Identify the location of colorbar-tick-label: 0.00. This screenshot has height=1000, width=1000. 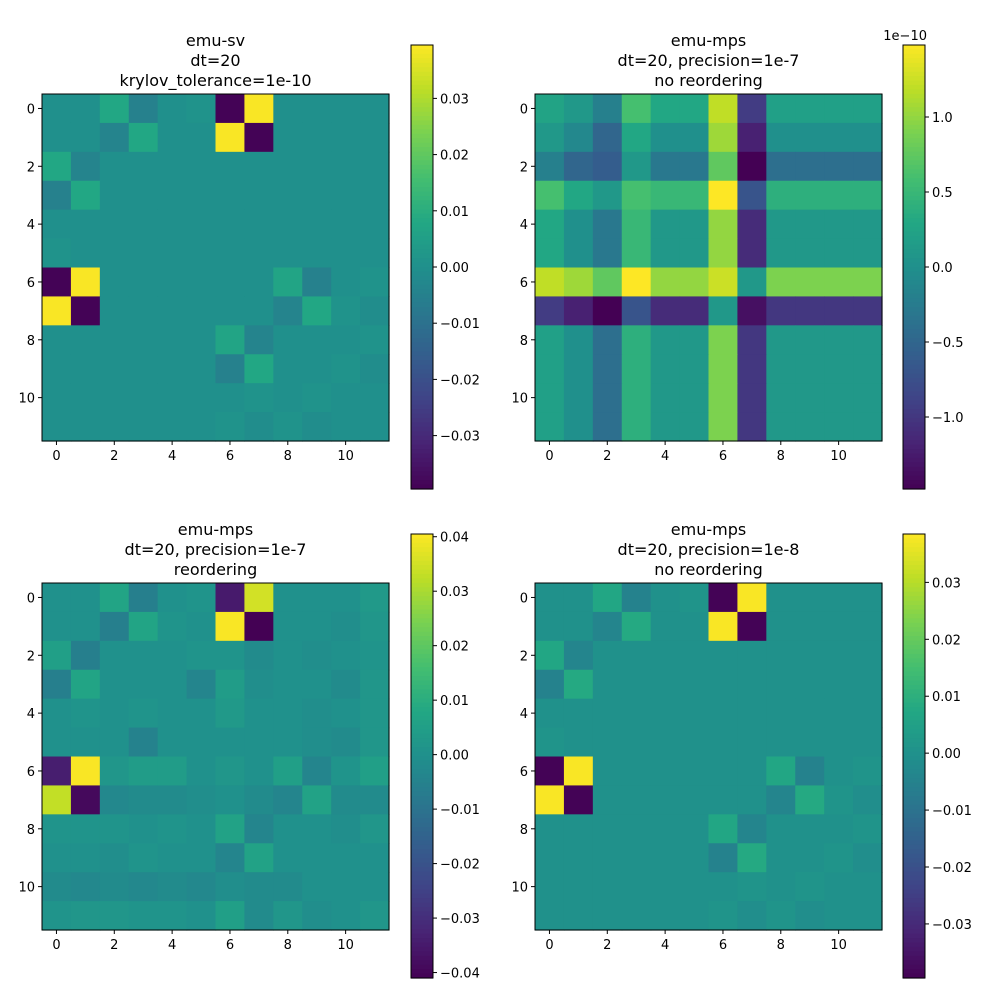
(946, 754).